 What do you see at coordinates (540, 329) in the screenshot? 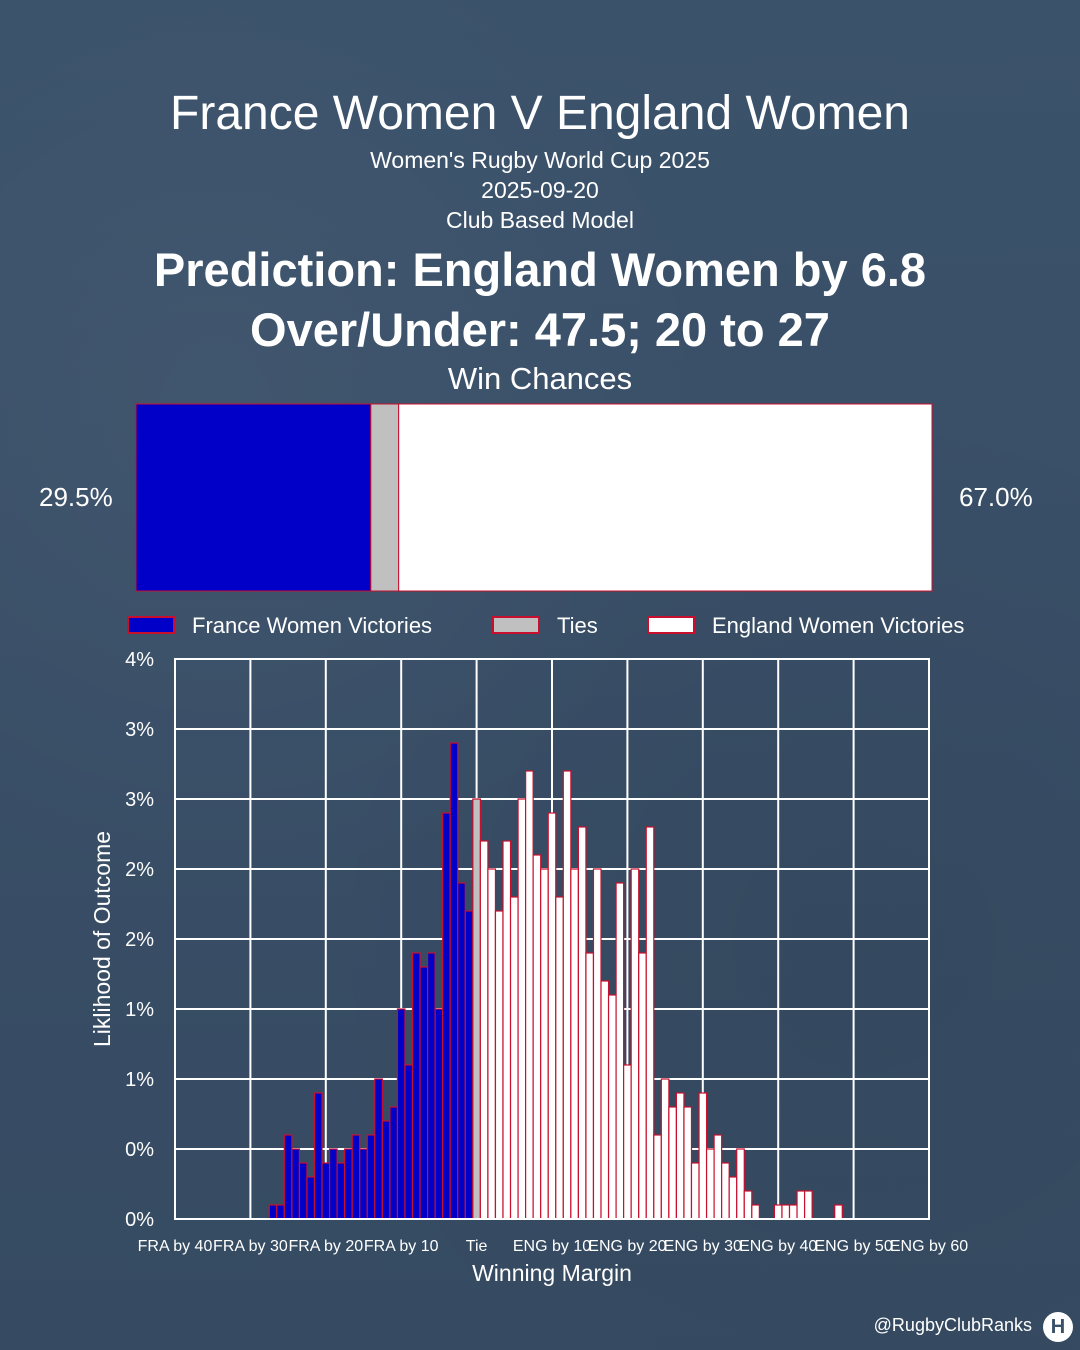
I see `over-under-headline: Over/Under: 47.5; 20 to 27` at bounding box center [540, 329].